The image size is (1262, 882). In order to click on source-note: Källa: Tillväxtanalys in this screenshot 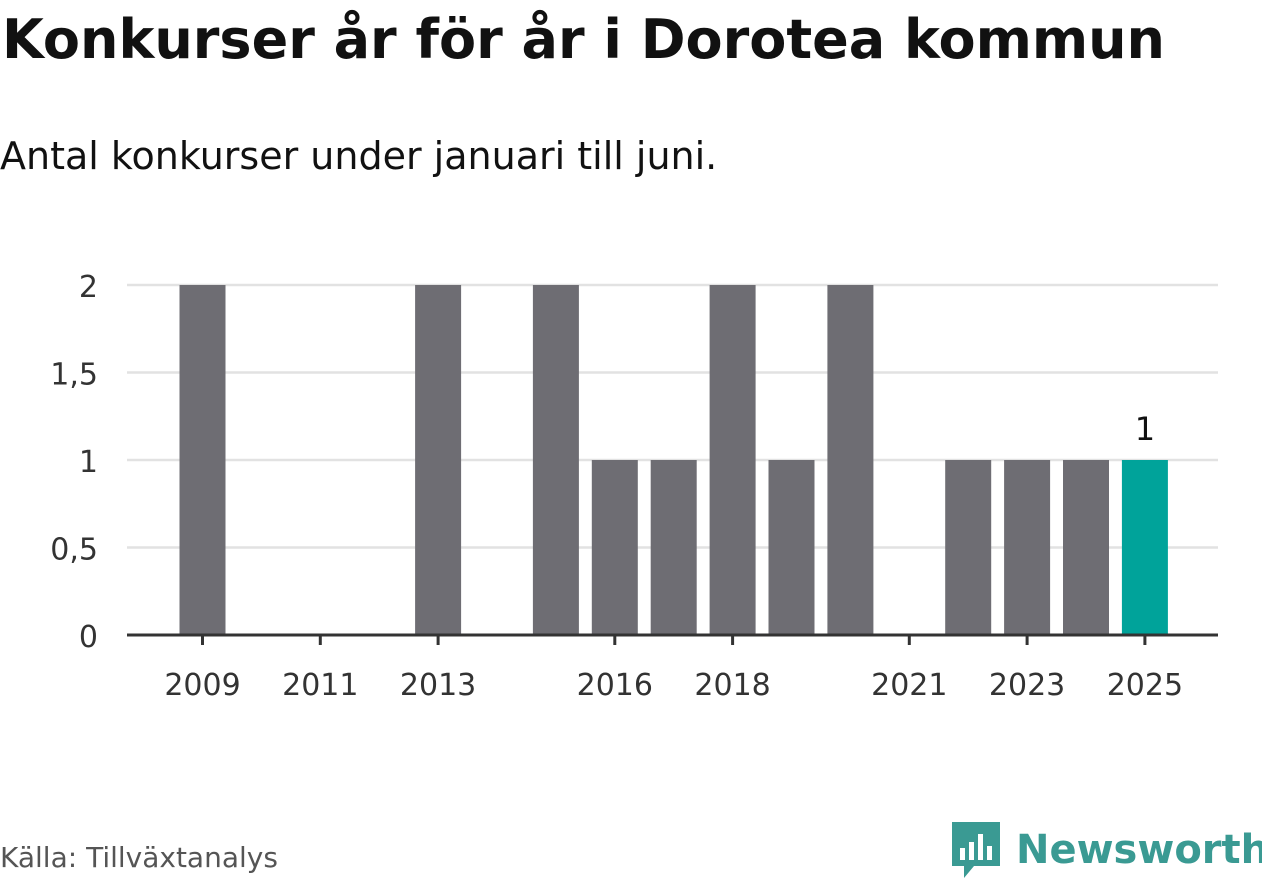, I will do `click(139, 857)`.